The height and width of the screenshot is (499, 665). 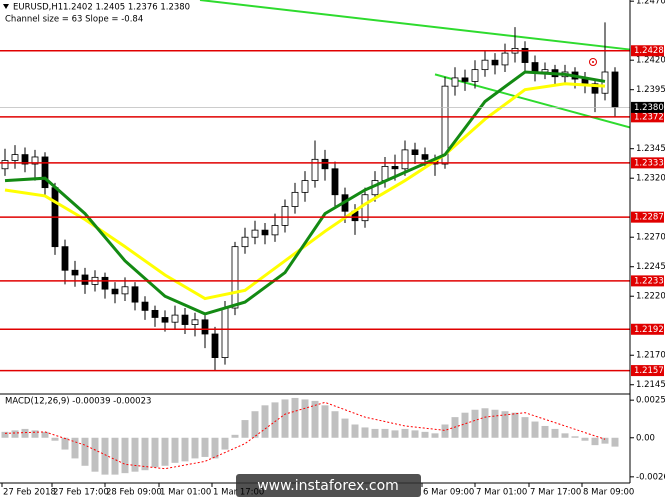 What do you see at coordinates (650, 297) in the screenshot?
I see `y-tick-label: 1.2220` at bounding box center [650, 297].